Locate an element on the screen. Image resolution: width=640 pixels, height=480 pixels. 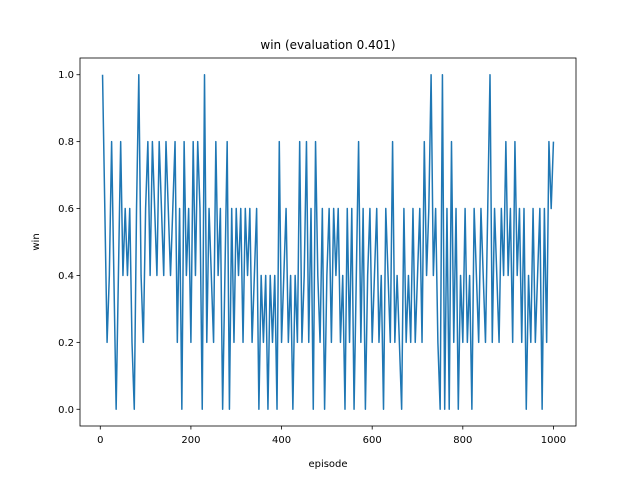
x-tick-label: 0 is located at coordinates (100, 440).